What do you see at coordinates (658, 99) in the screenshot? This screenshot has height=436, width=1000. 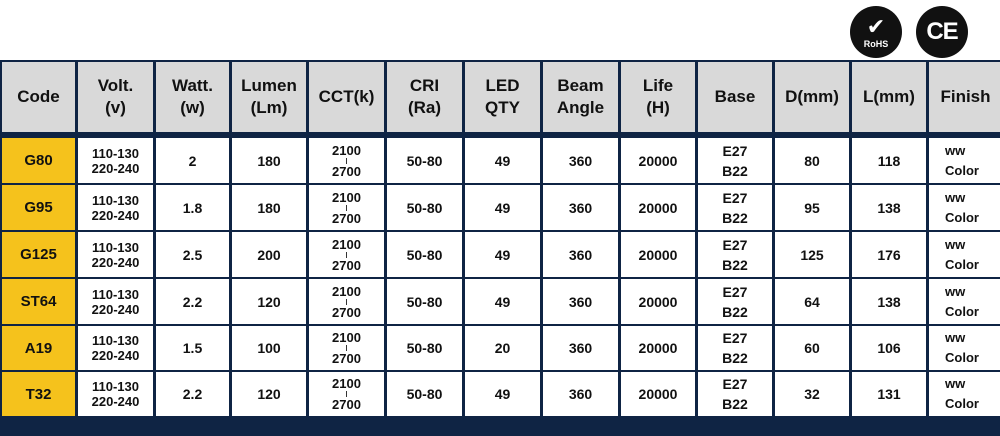 I see `header-life: Life (H)` at bounding box center [658, 99].